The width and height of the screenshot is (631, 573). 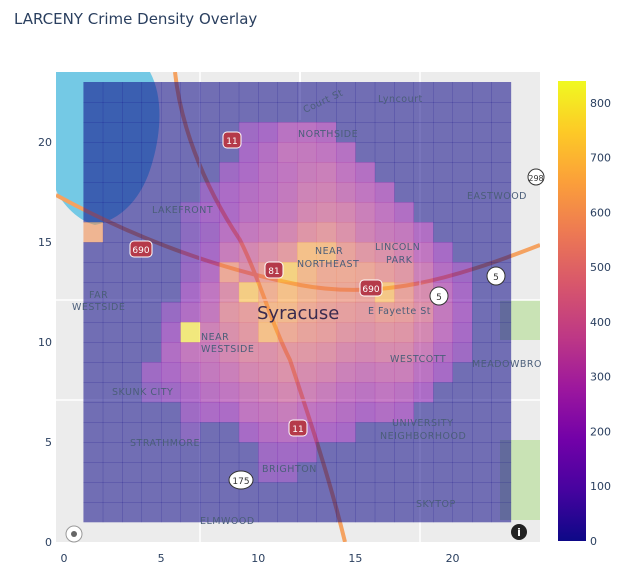 What do you see at coordinates (519, 532) in the screenshot?
I see `info-icon: i` at bounding box center [519, 532].